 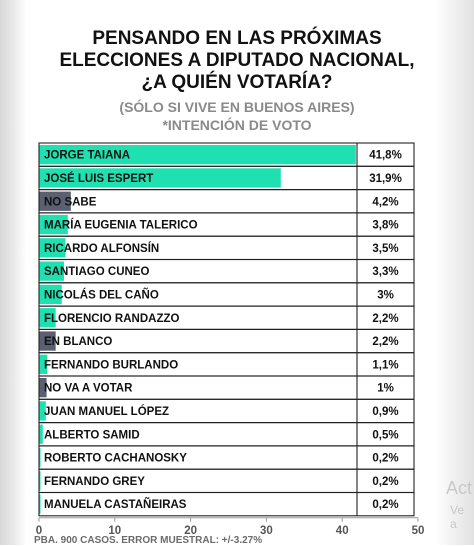 I want to click on category-label: FERNANDO GREY, so click(x=94, y=482).